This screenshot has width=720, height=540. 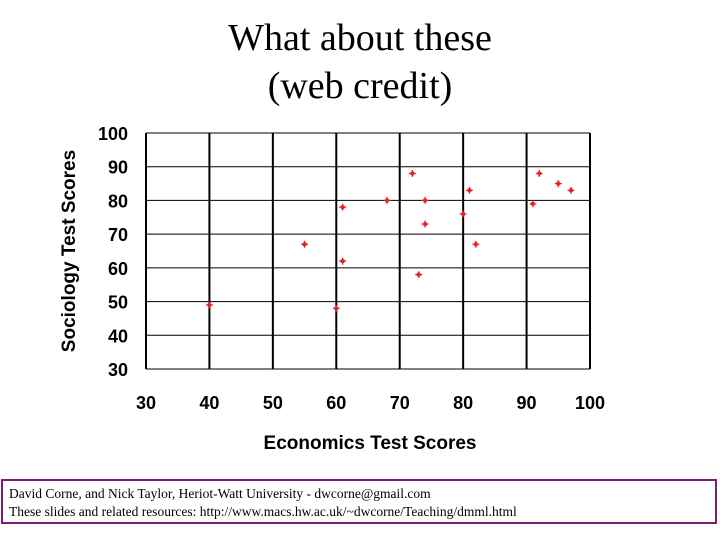 What do you see at coordinates (118, 370) in the screenshot?
I see `y-tick-label: 30` at bounding box center [118, 370].